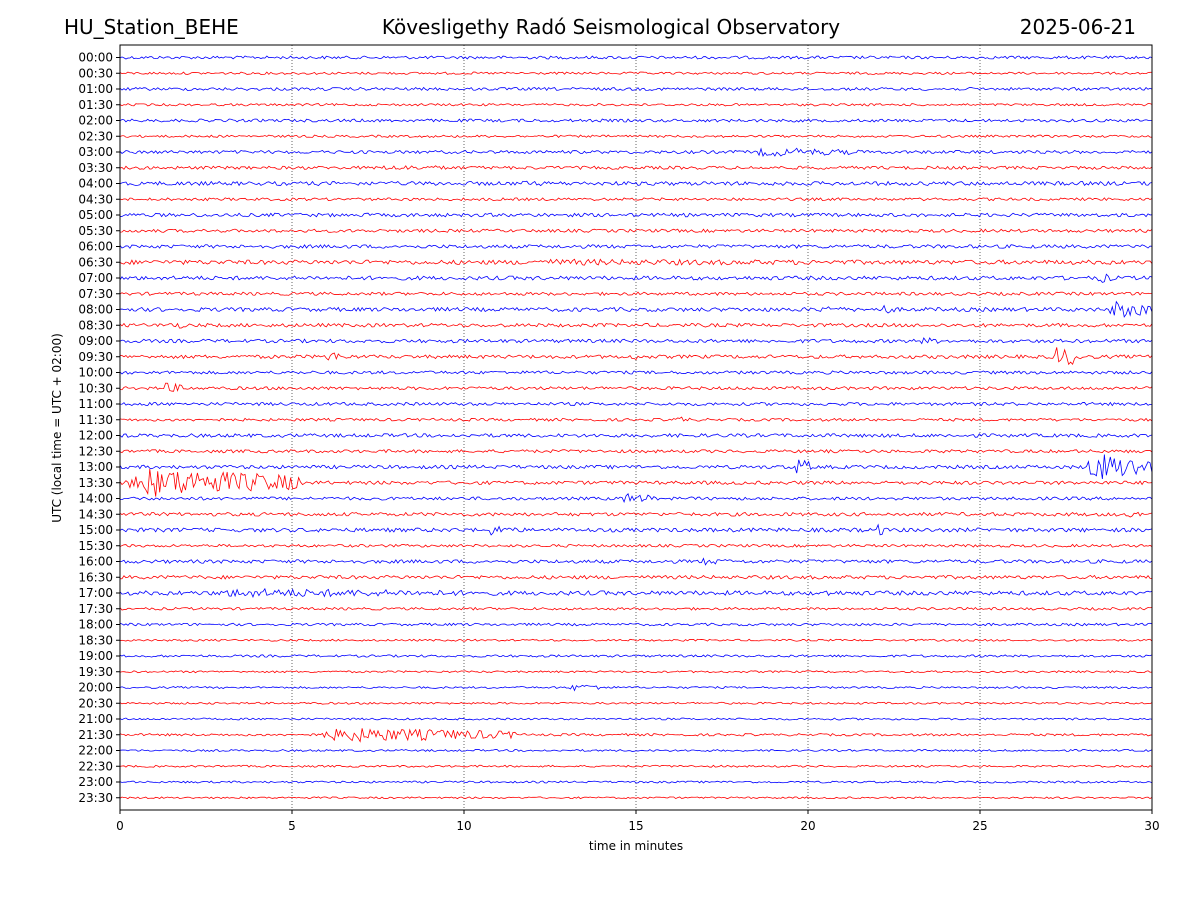 Image resolution: width=1200 pixels, height=900 pixels. I want to click on y-tick-label: 01:00, so click(95, 89).